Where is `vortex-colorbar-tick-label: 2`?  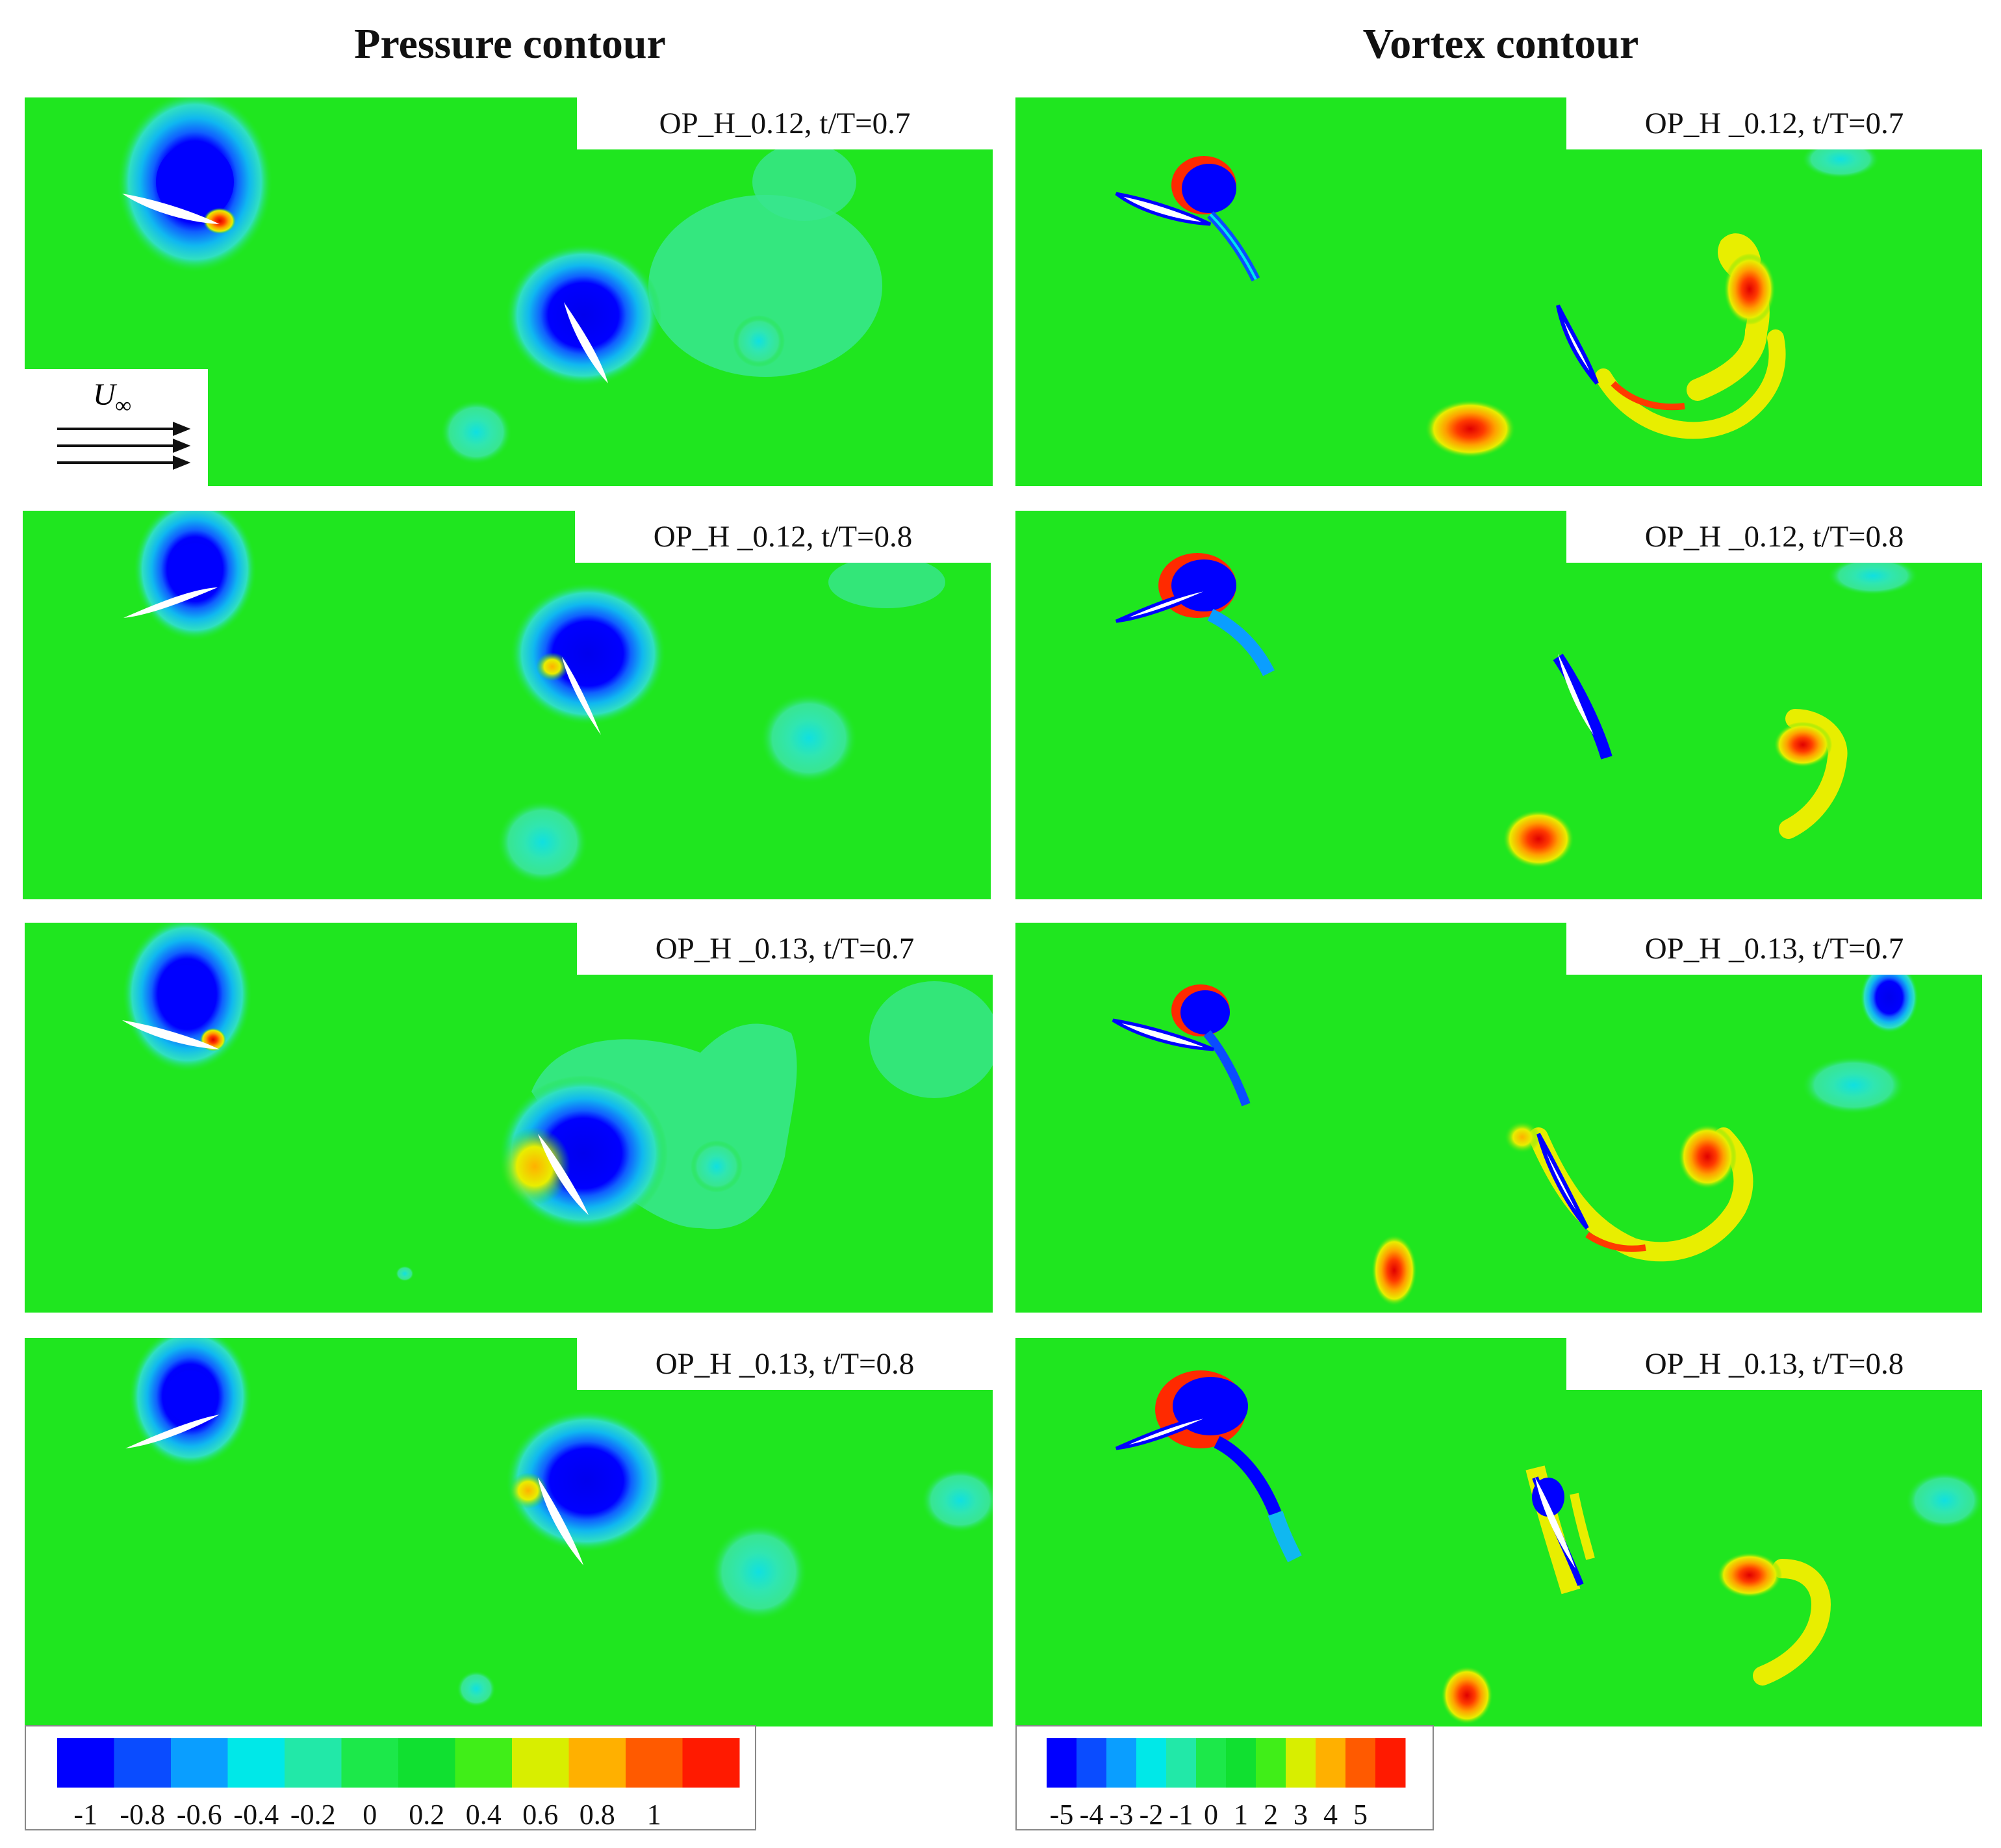
vortex-colorbar-tick-label: 2 is located at coordinates (1271, 1814).